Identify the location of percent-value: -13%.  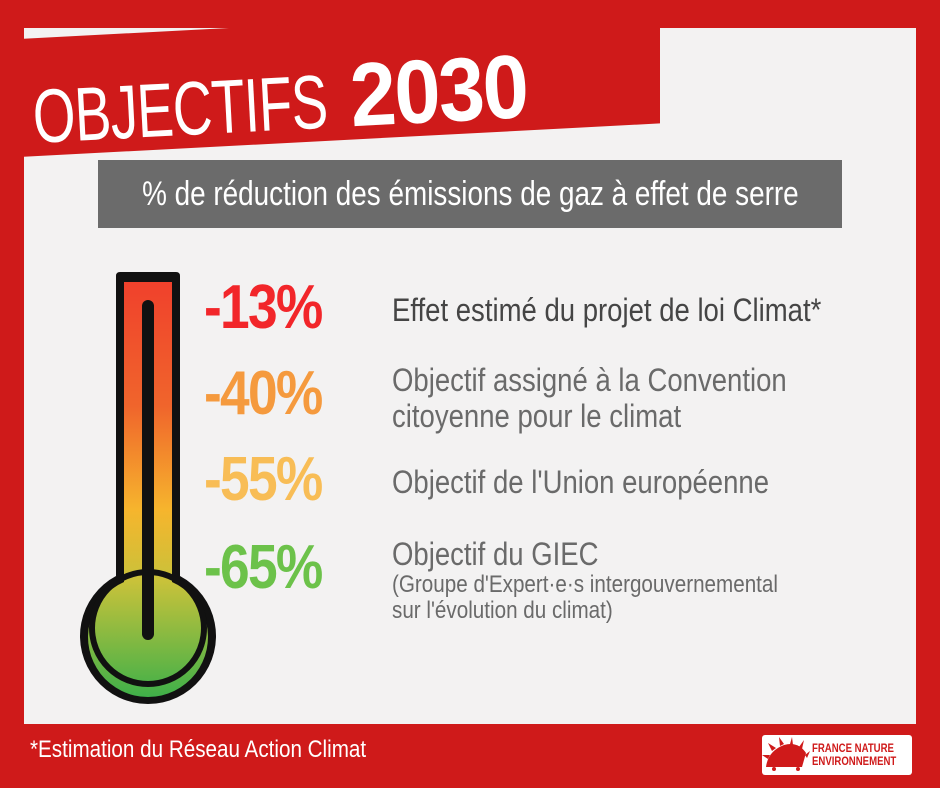
(263, 307).